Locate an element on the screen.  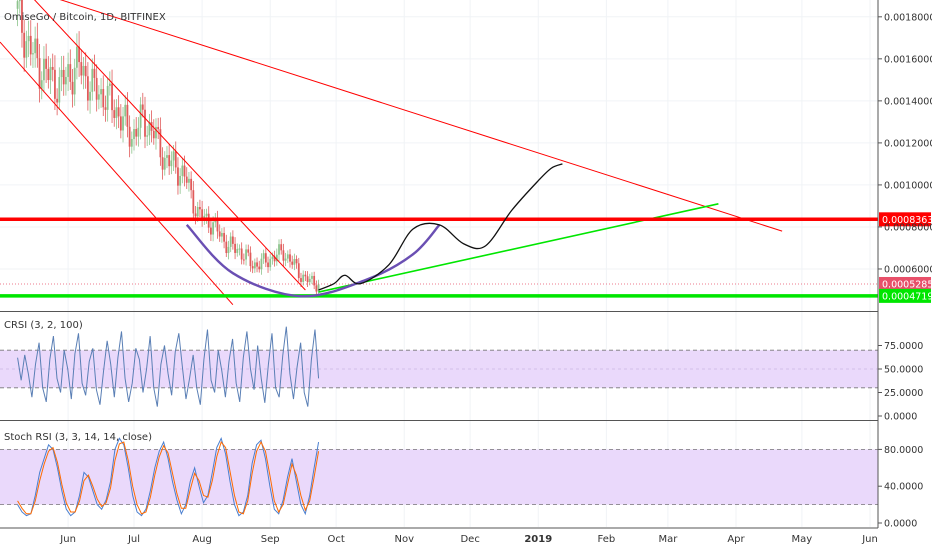
y-tick-label: 0.00160000 is located at coordinates (908, 59).